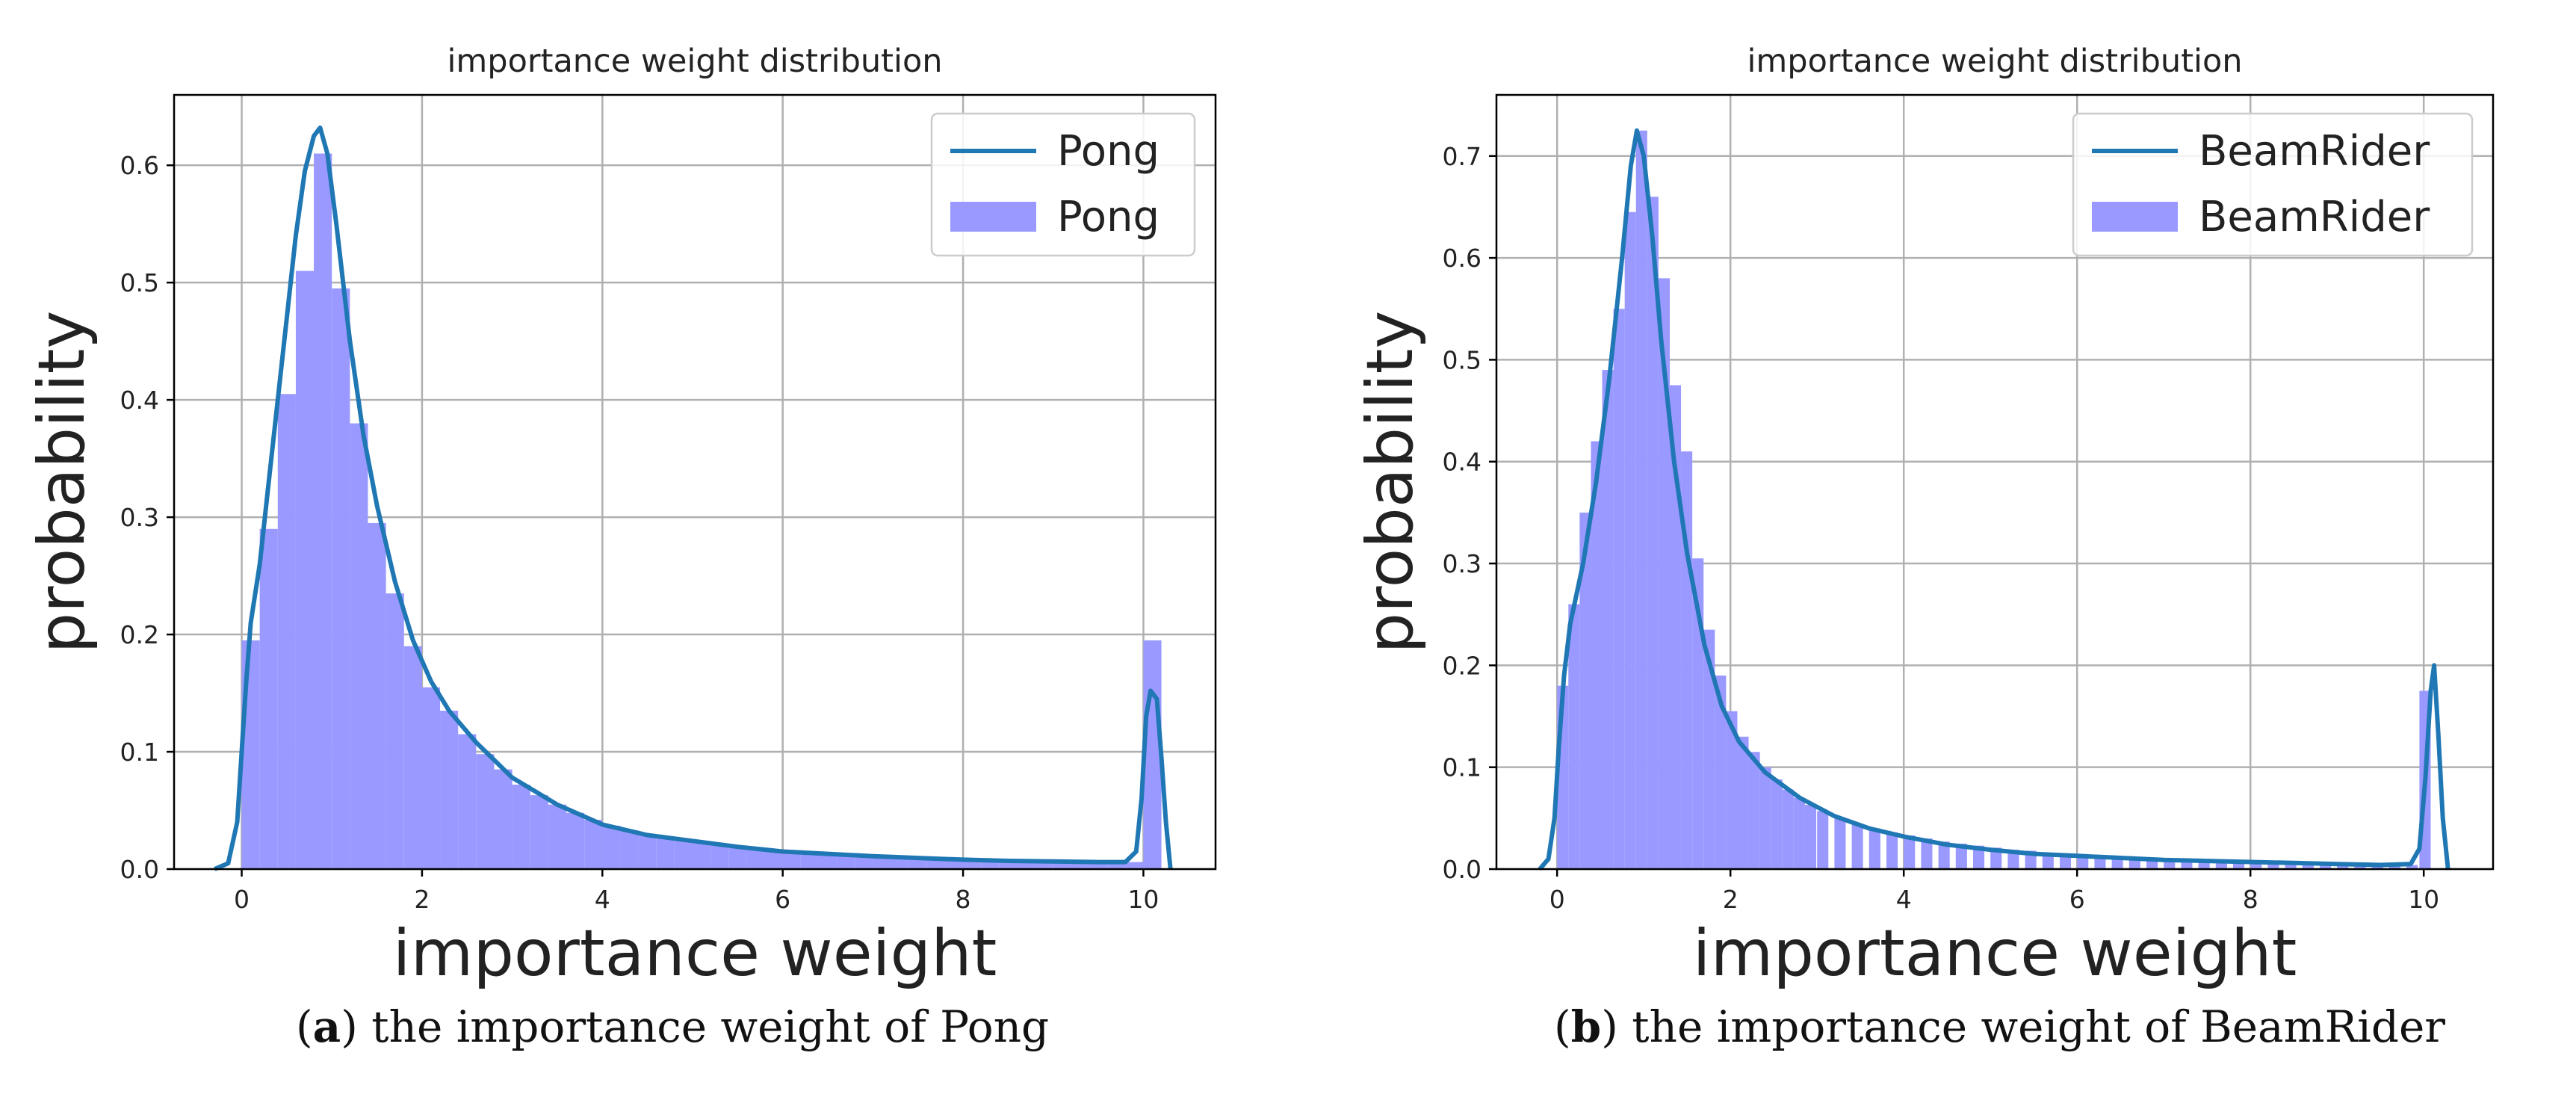 The image size is (2576, 1100). I want to click on y-tick-label: 0.5, so click(1462, 359).